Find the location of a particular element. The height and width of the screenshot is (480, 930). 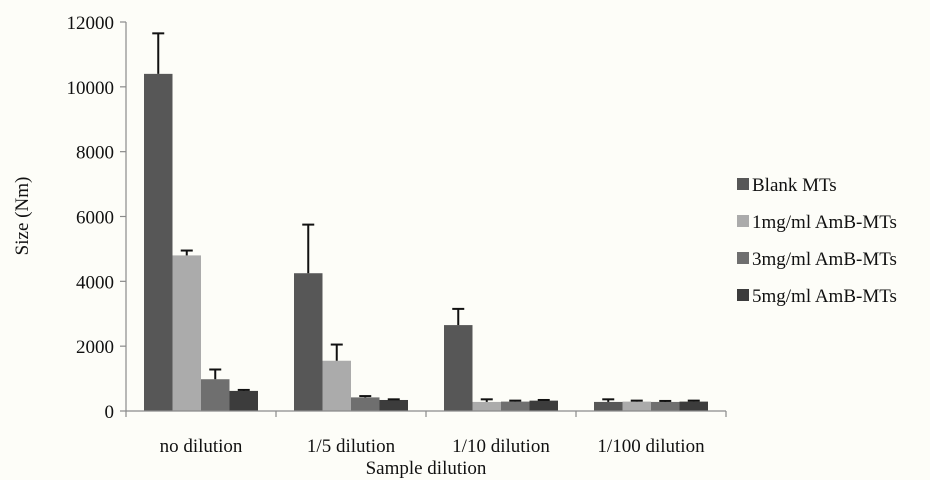

y-tick-label: 6000 is located at coordinates (95, 218).